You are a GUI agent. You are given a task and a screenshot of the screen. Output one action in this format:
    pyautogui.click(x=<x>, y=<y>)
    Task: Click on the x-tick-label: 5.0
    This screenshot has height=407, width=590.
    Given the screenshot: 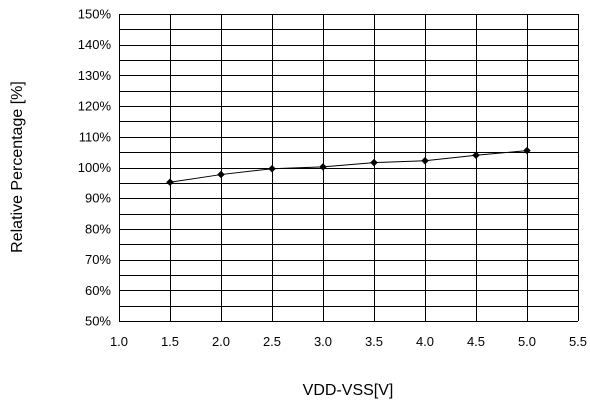 What is the action you would take?
    pyautogui.click(x=527, y=341)
    